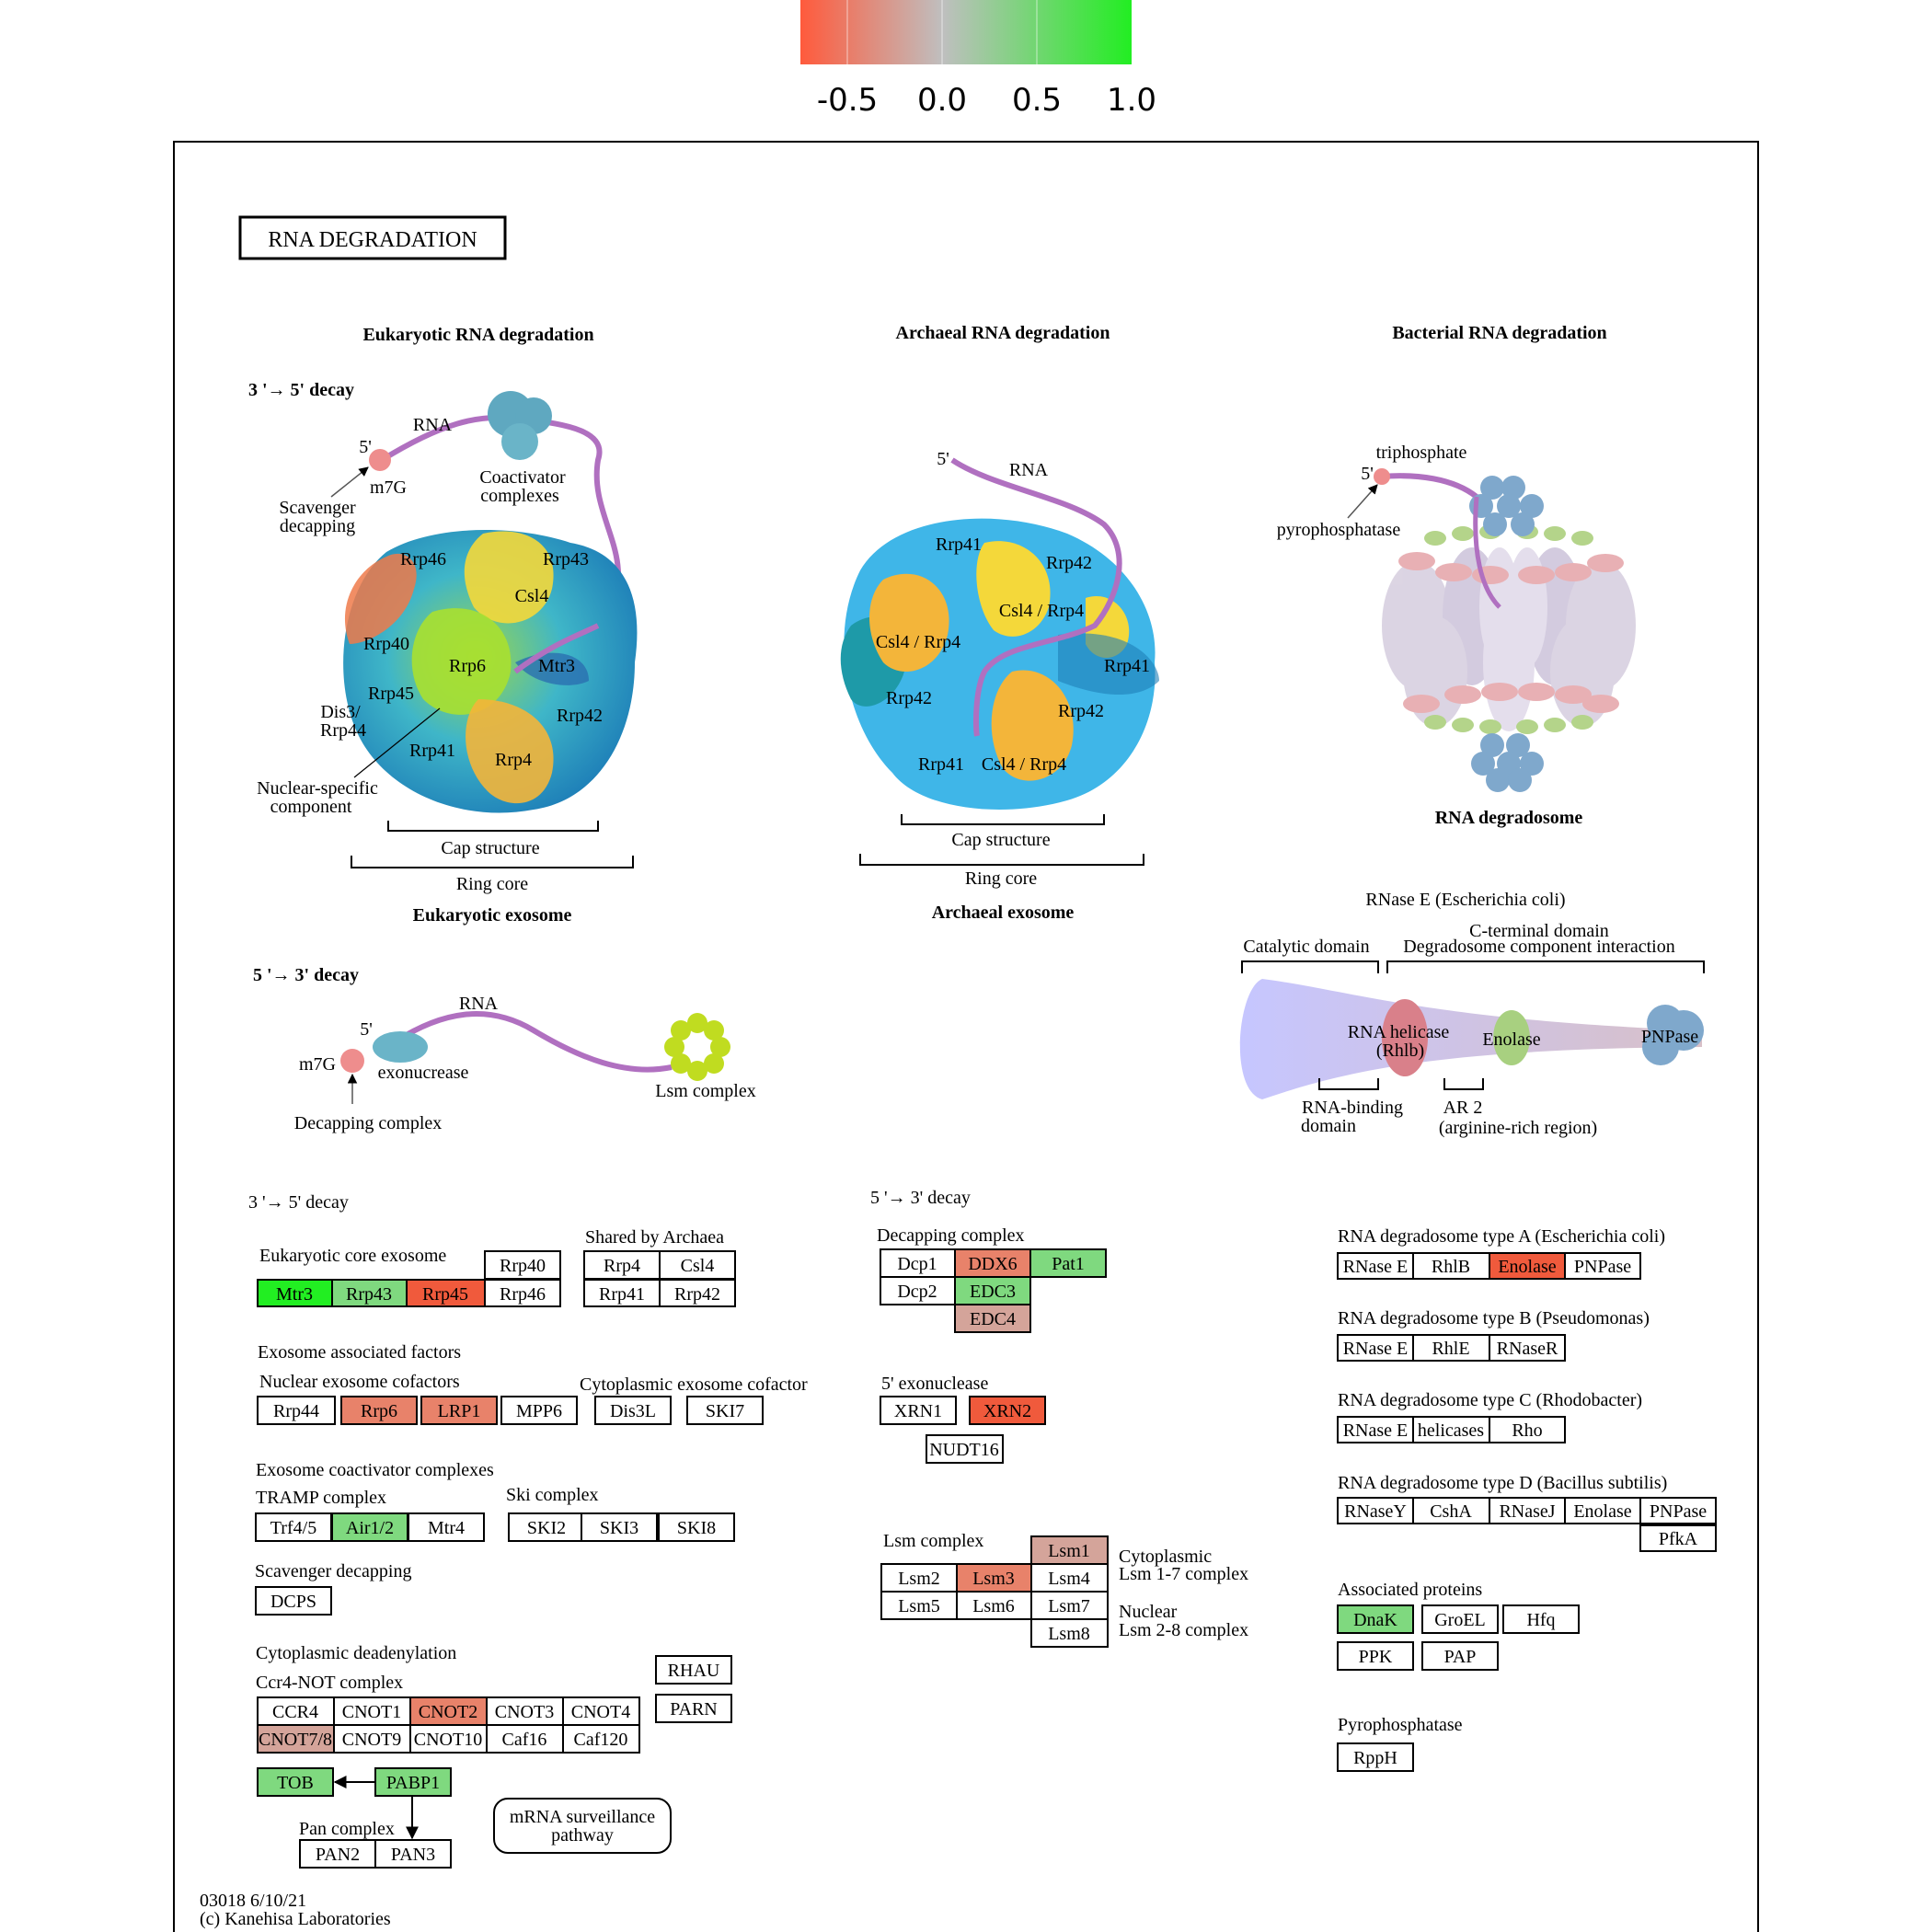 This screenshot has width=1932, height=1932. Describe the element at coordinates (965, 1449) in the screenshot. I see `gene-box-nudt16: NUDT16` at that location.